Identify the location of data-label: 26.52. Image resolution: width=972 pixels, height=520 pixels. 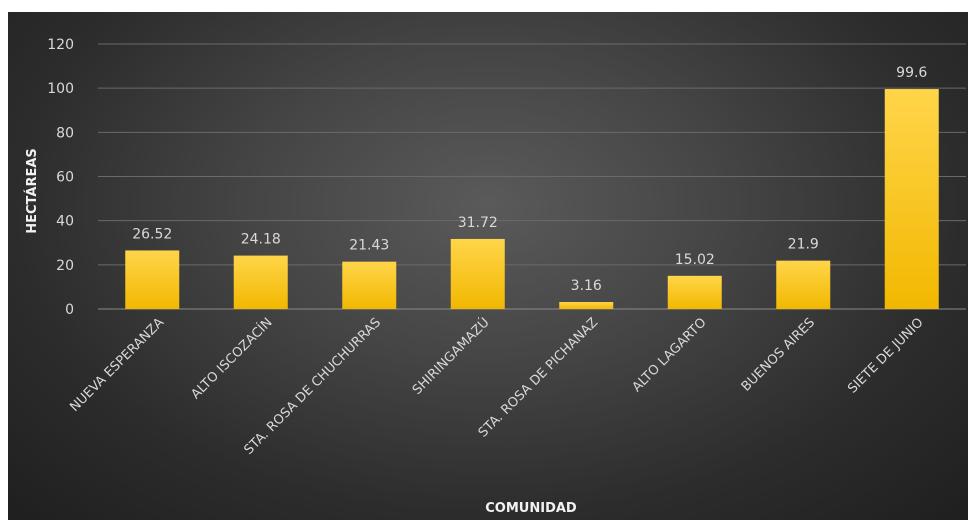
(152, 234).